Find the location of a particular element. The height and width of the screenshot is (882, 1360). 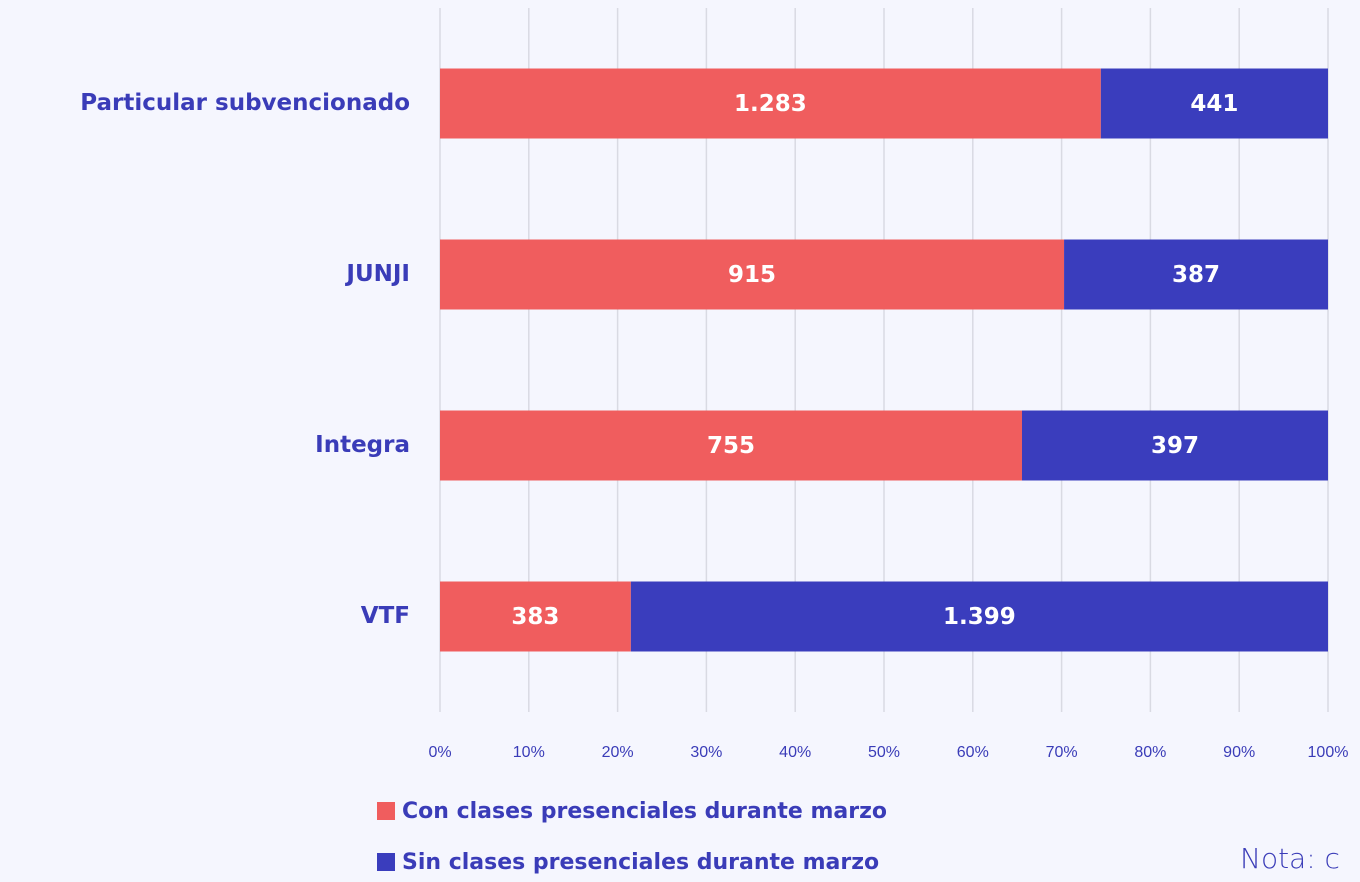

category-label: Particular subvencionado is located at coordinates (245, 103).